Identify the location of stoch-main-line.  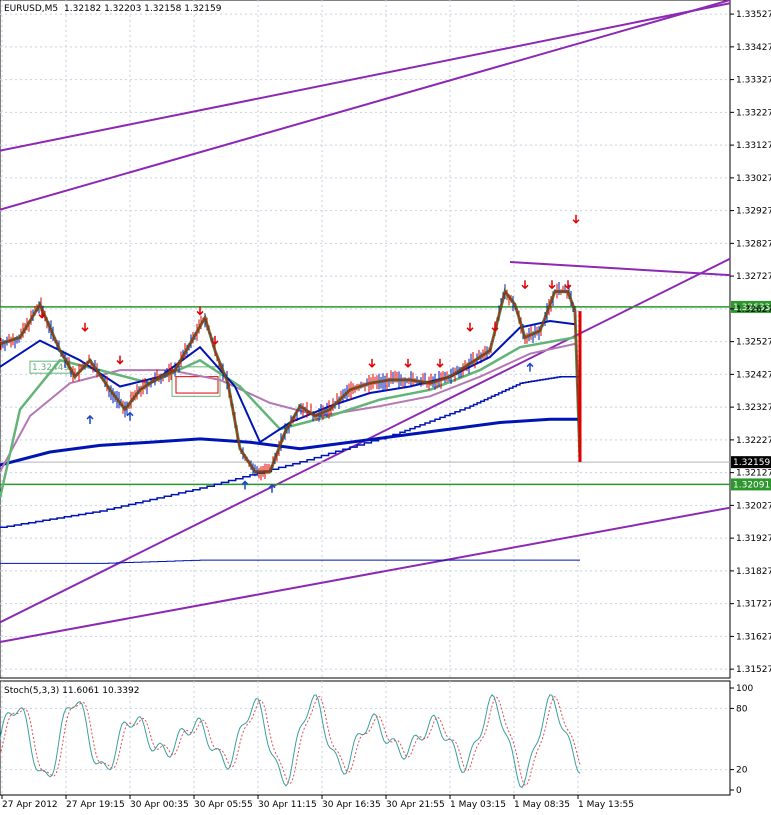
(290, 741).